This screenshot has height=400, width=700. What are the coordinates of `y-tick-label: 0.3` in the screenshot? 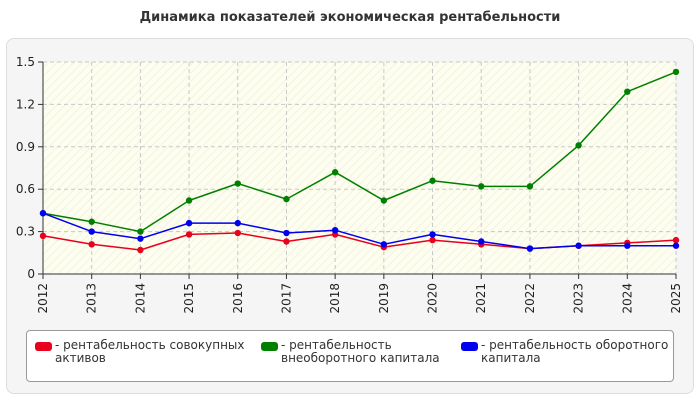 It's located at (25, 232).